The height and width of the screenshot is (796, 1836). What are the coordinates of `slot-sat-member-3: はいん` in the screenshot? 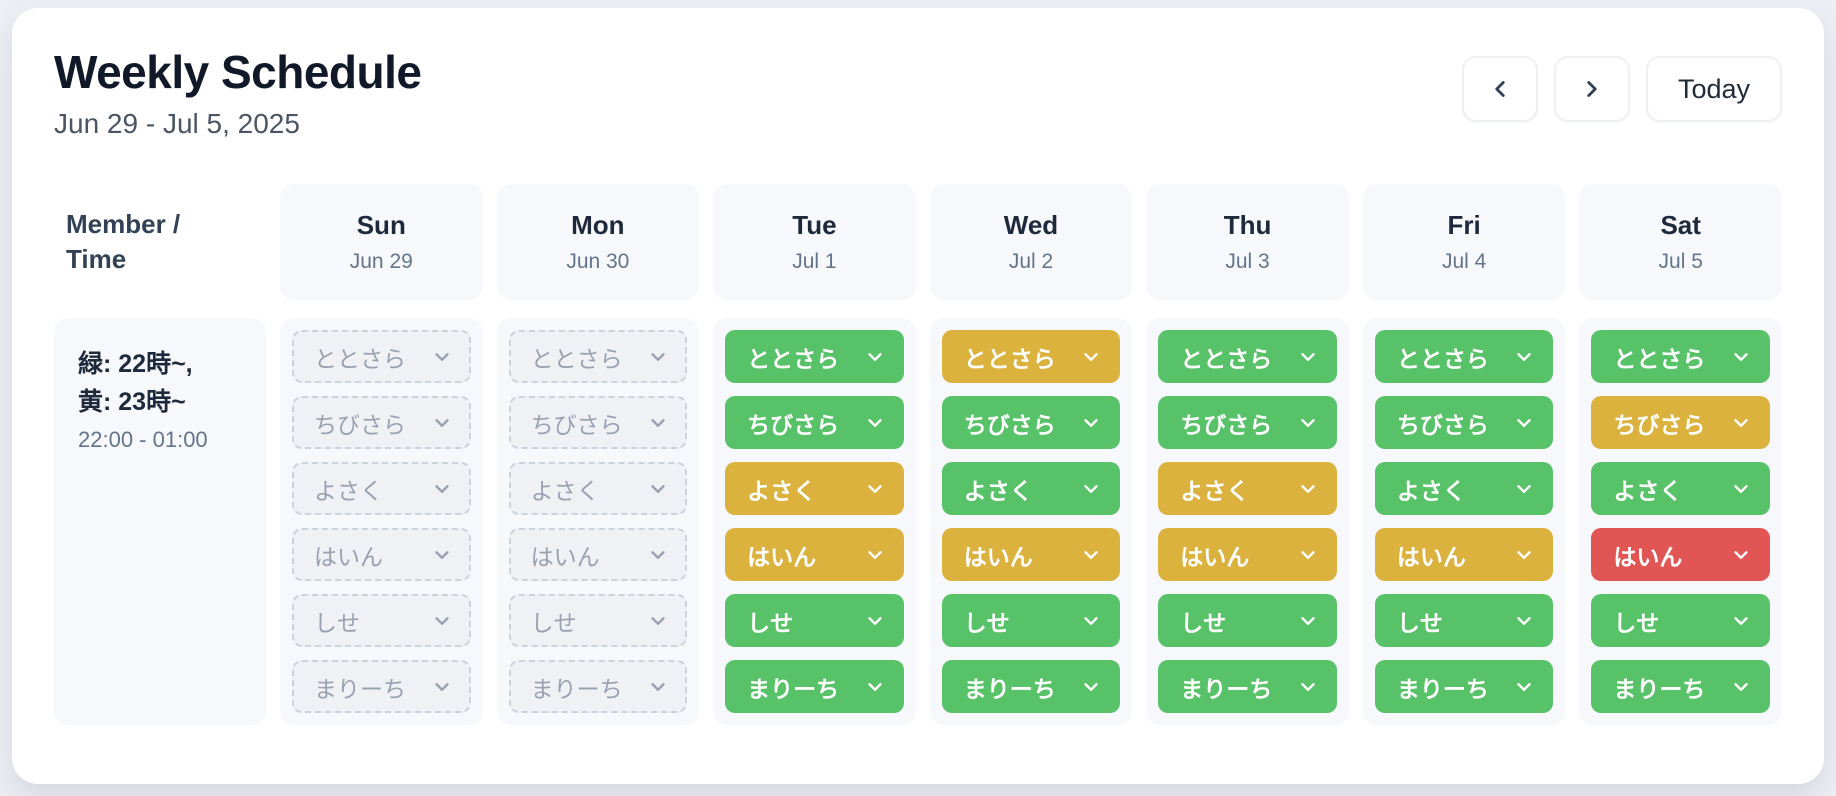 It's located at (1680, 555).